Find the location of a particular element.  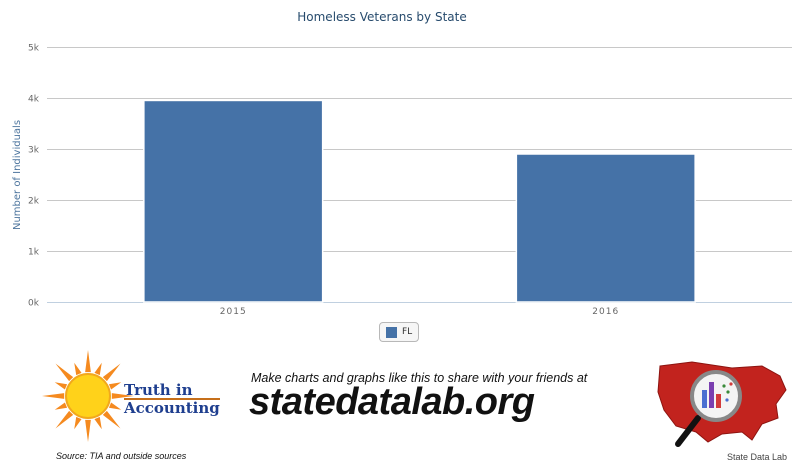

legend-swatch-fl is located at coordinates (391, 332).